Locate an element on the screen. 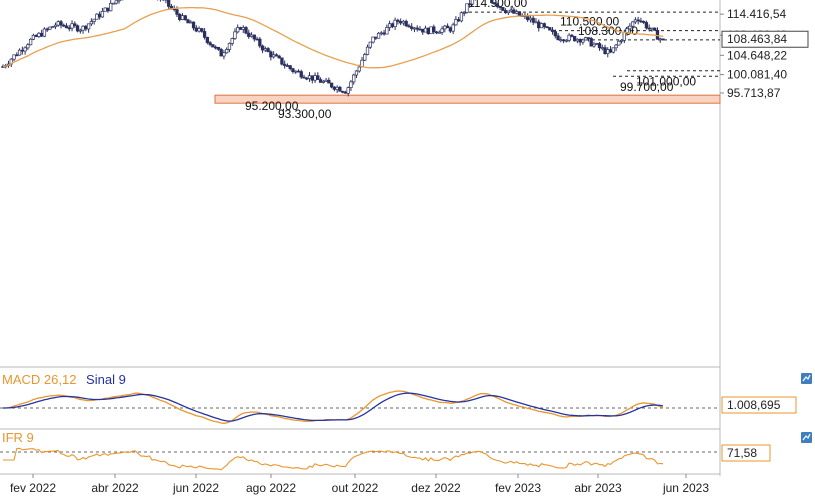 This screenshot has height=496, width=815. x-tick-label: fev 2023 is located at coordinates (518, 488).